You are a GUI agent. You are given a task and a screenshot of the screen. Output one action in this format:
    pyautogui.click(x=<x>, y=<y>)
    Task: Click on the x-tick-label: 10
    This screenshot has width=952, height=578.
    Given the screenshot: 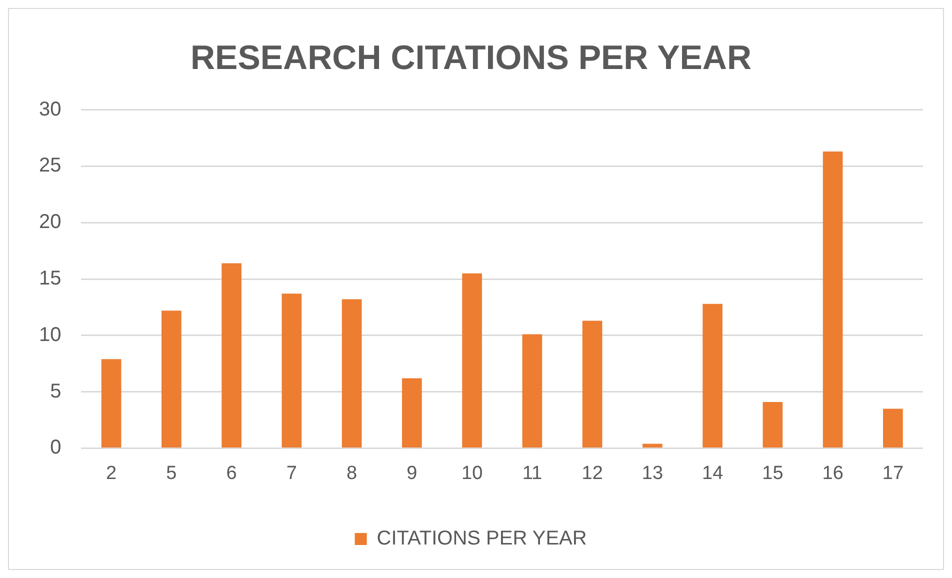 What is the action you would take?
    pyautogui.click(x=472, y=473)
    